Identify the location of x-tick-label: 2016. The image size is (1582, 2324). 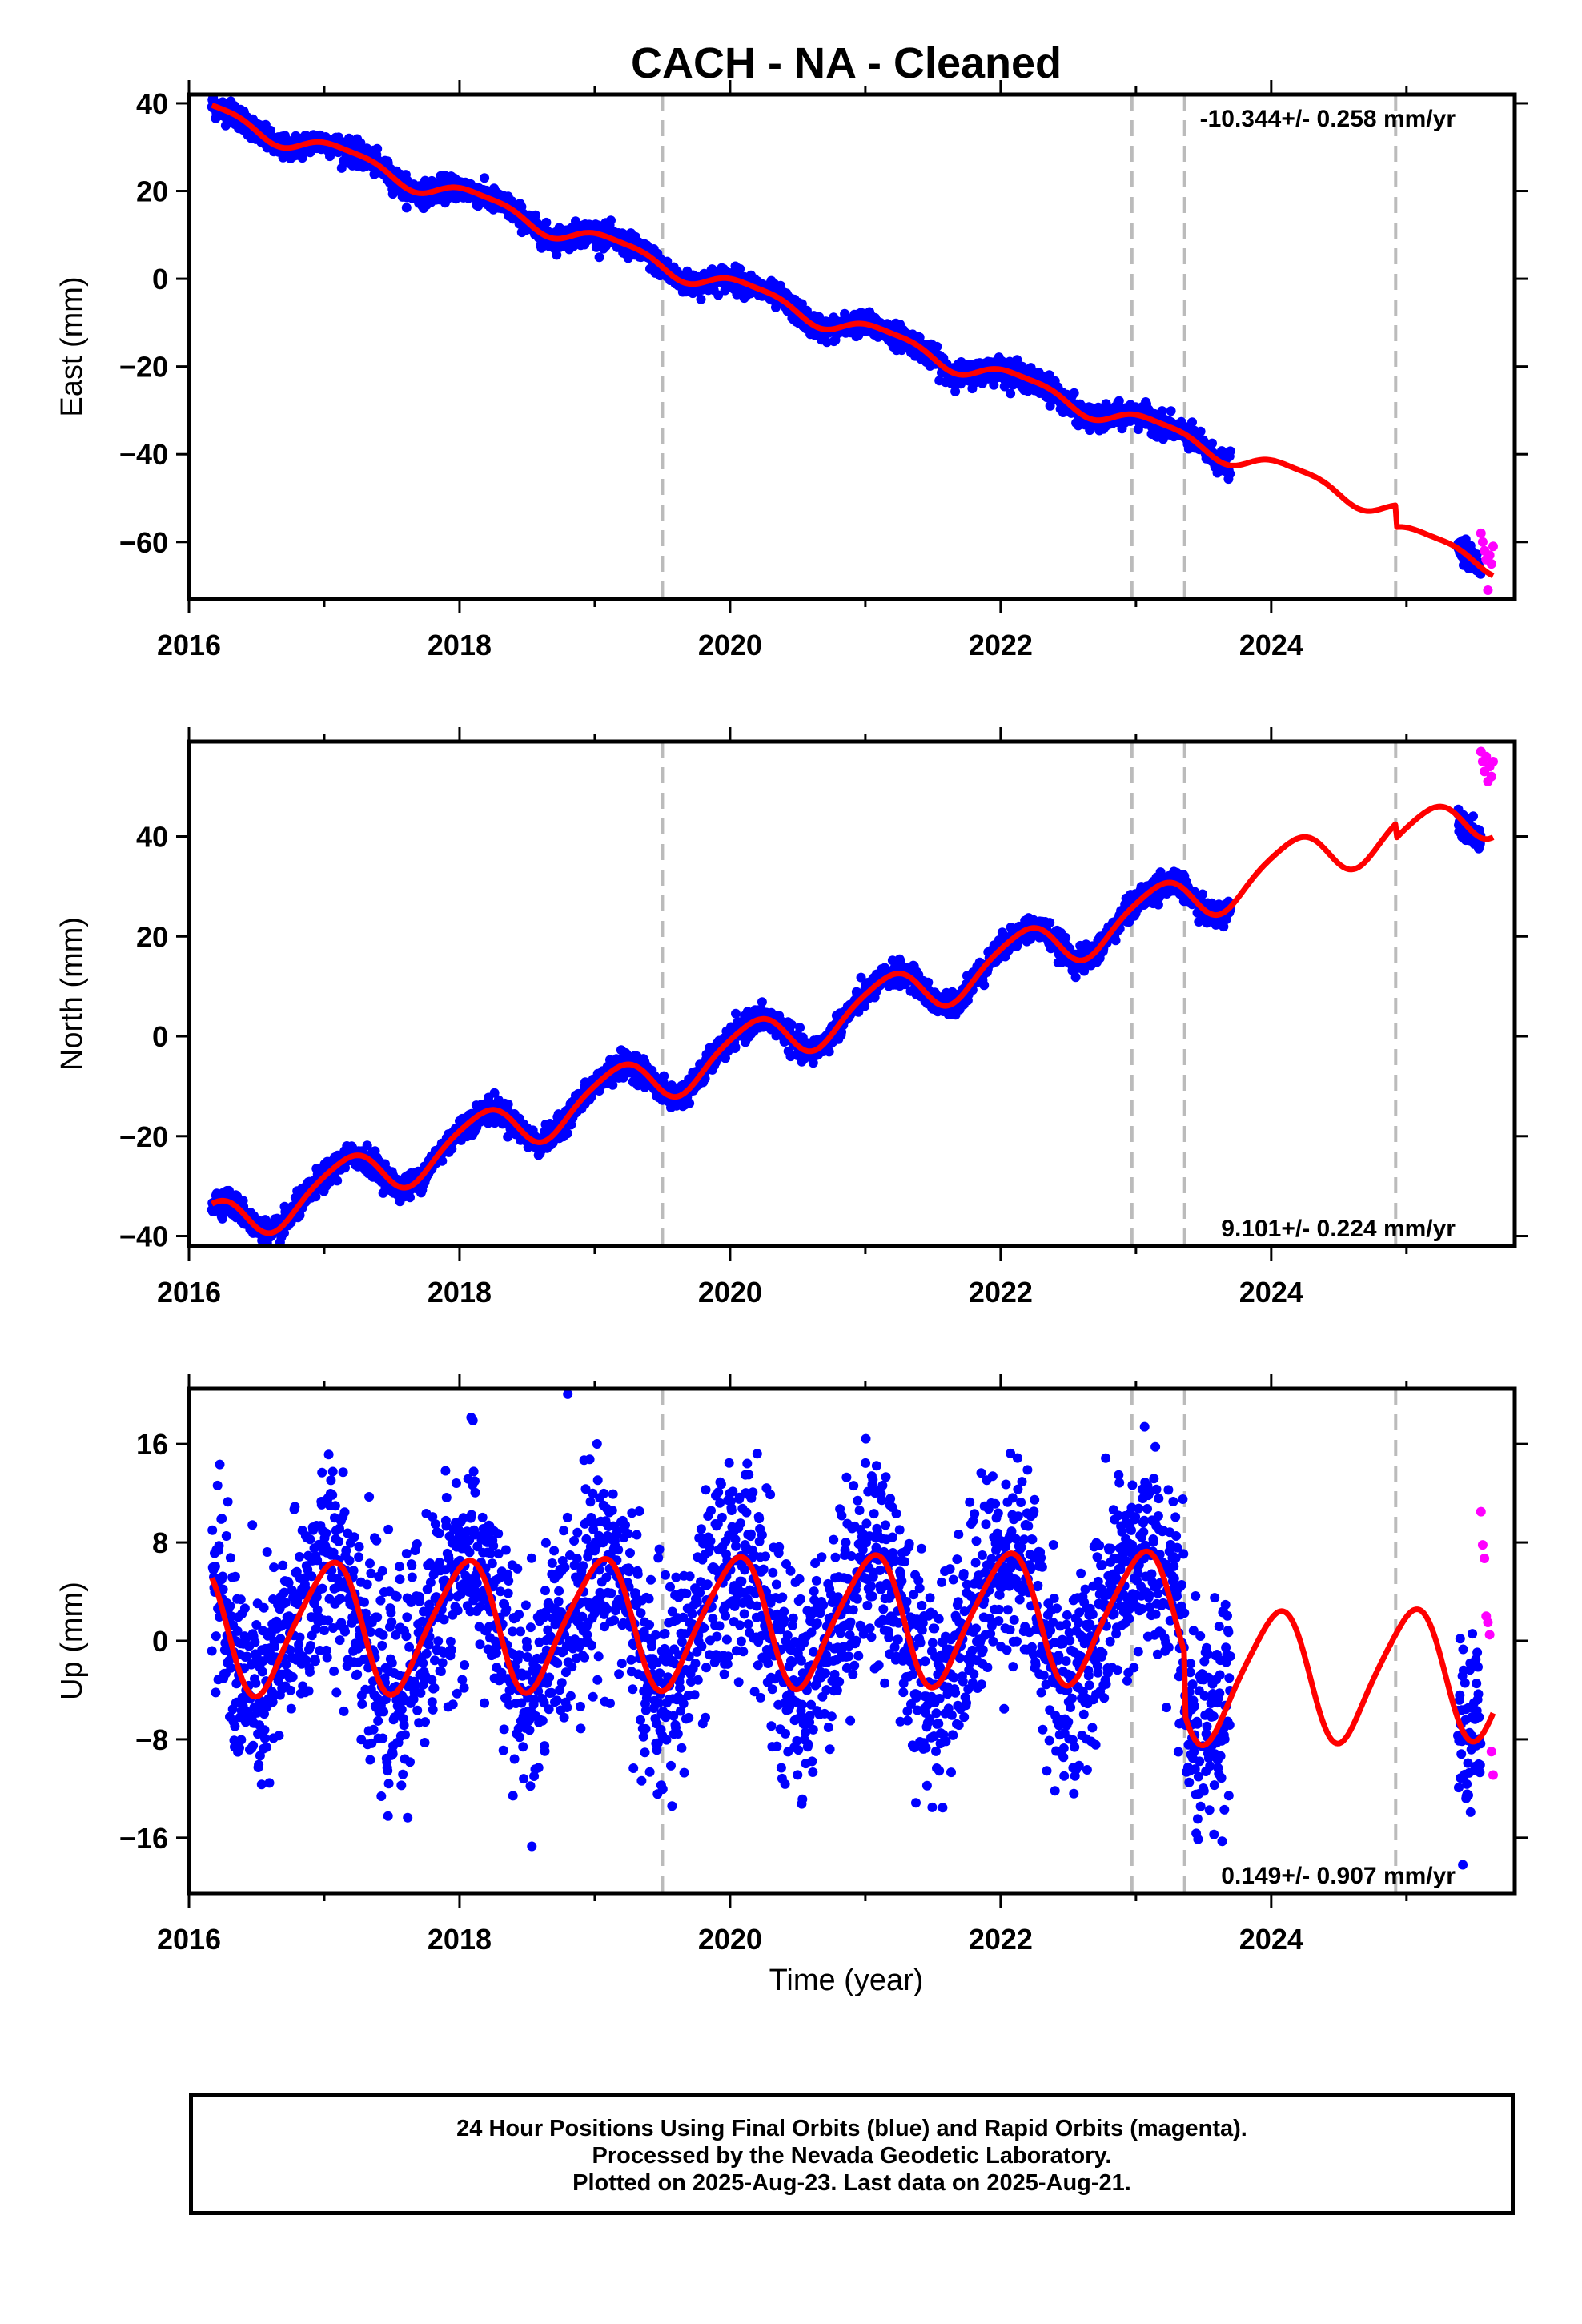
(189, 645).